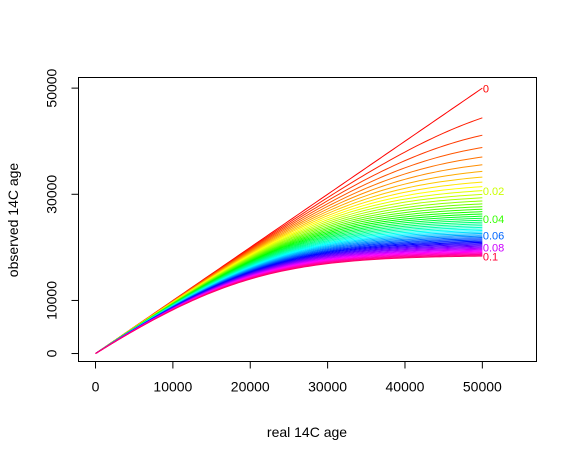  I want to click on y-tick-label: 30000, so click(52, 194).